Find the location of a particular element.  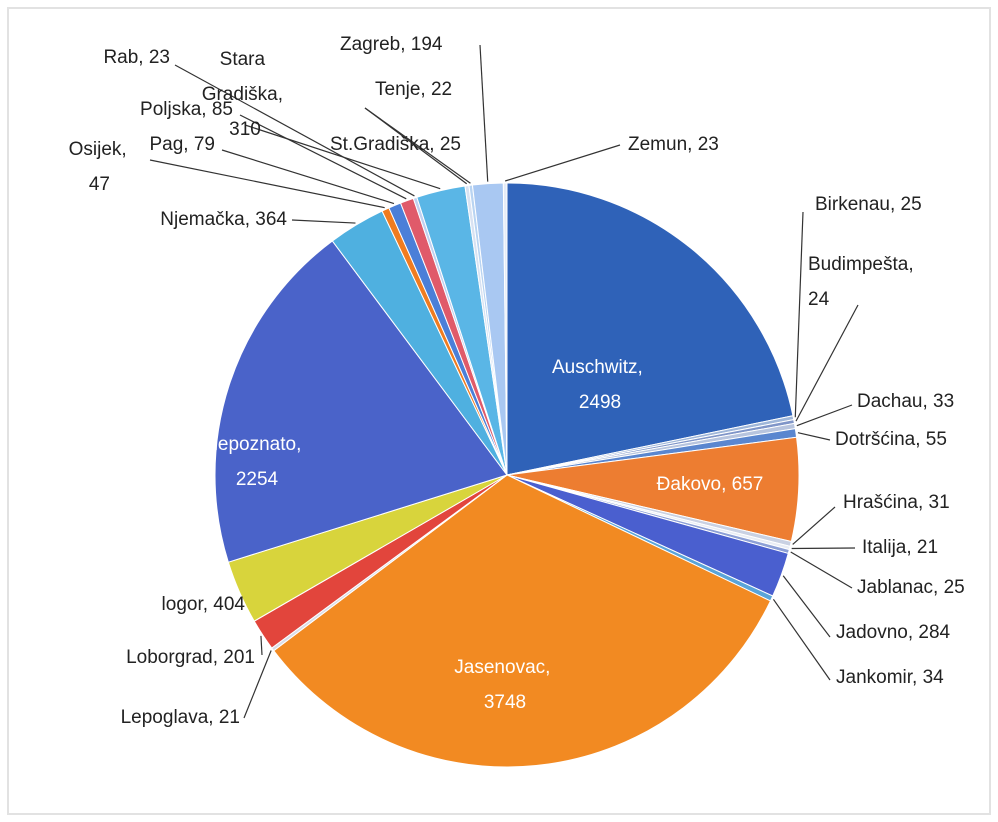

label-line: Gradiška, is located at coordinates (245, 94).